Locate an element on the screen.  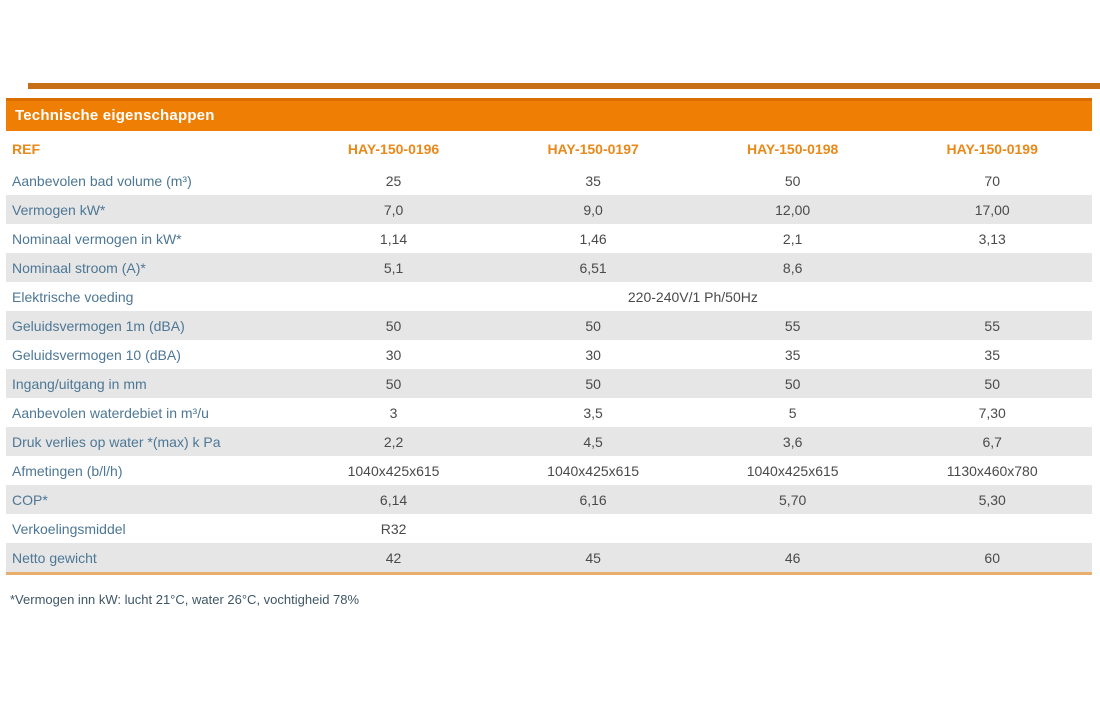
column-header-model-1: HAY-150-0196 is located at coordinates (393, 148).